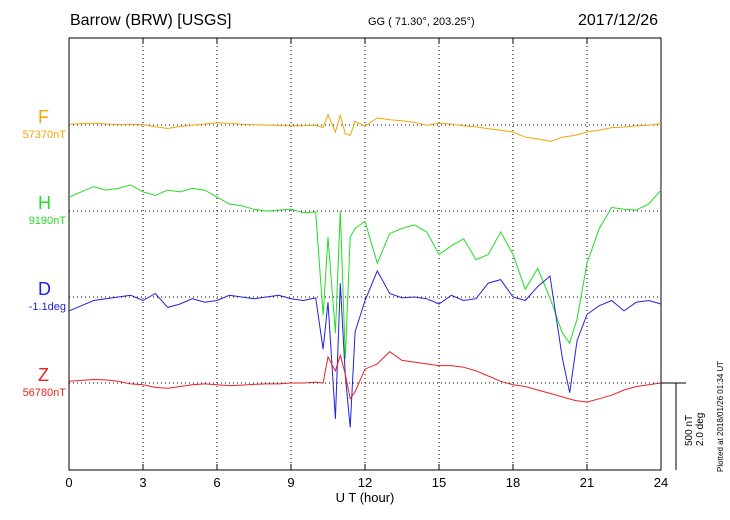 Image resolution: width=730 pixels, height=520 pixels. I want to click on series-name-z: Z, so click(43, 375).